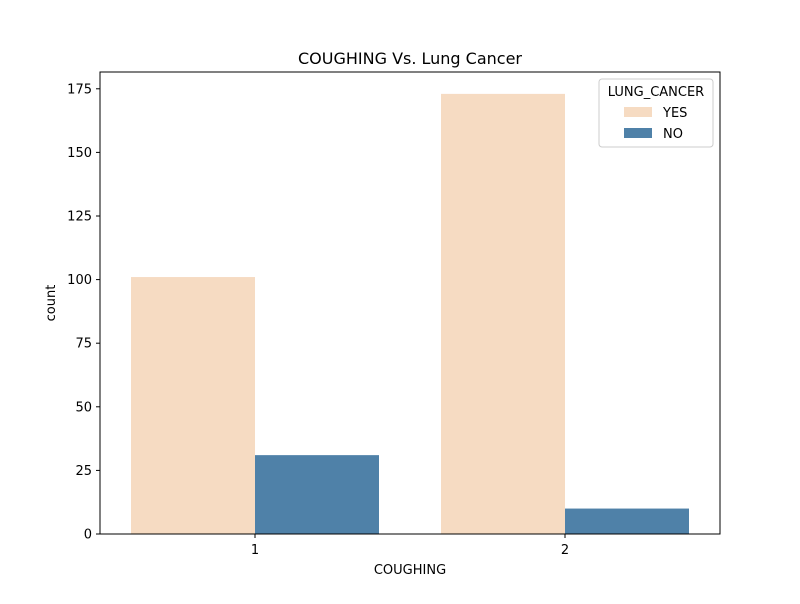  What do you see at coordinates (656, 113) in the screenshot?
I see `legend: LUNG_CANCER YES NO` at bounding box center [656, 113].